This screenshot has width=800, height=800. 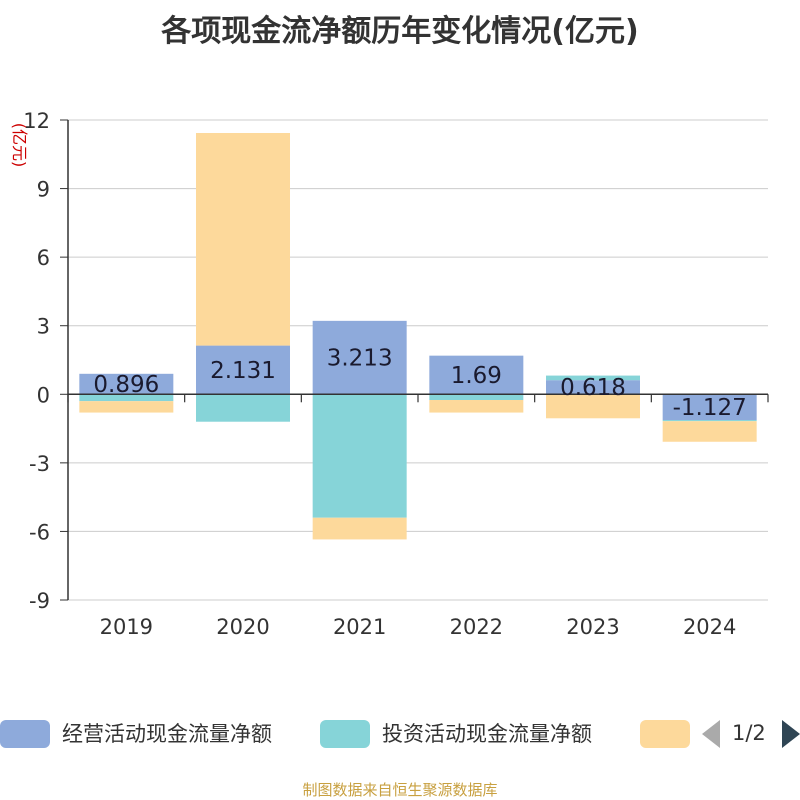 What do you see at coordinates (243, 239) in the screenshot?
I see `bar-2020-series2` at bounding box center [243, 239].